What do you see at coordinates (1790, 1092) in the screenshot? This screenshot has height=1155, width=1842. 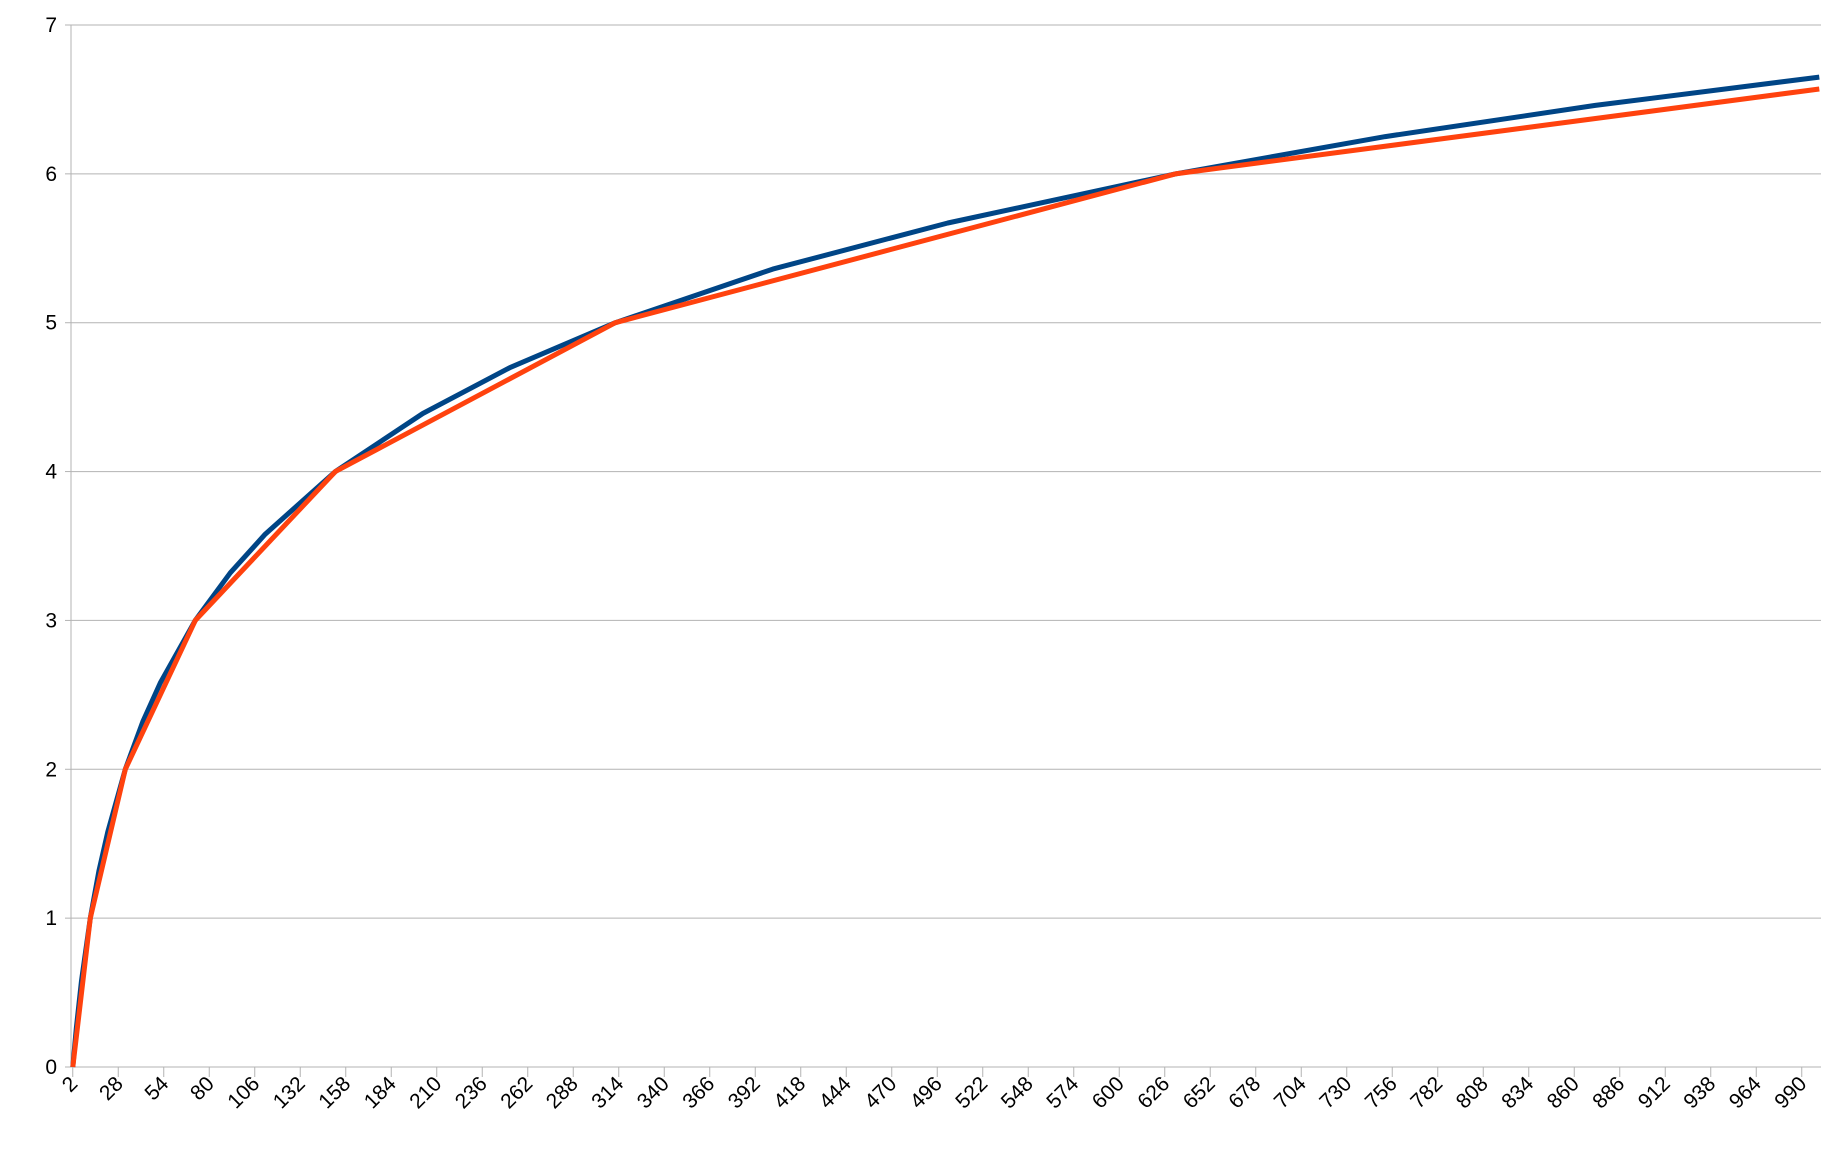 I see `x-tick-label: 990` at bounding box center [1790, 1092].